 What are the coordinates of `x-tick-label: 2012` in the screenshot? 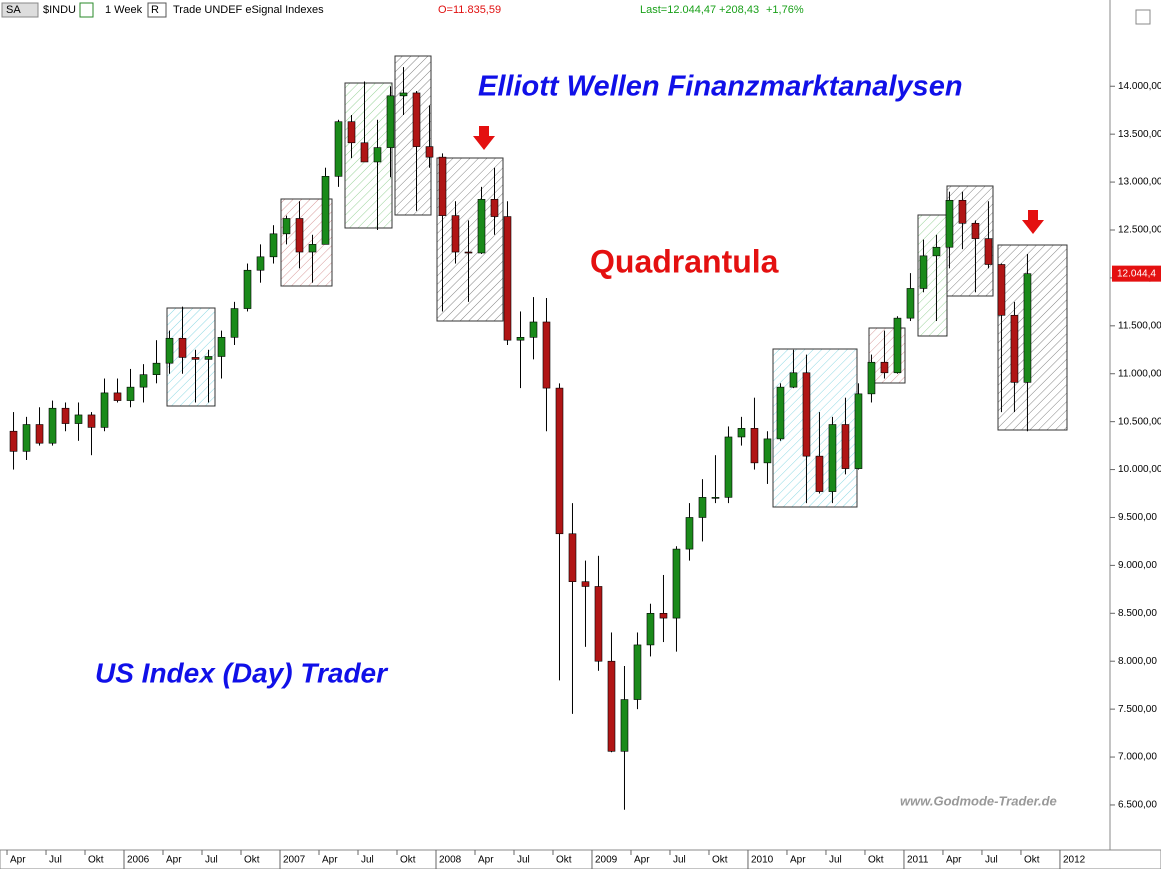 It's located at (1074, 860).